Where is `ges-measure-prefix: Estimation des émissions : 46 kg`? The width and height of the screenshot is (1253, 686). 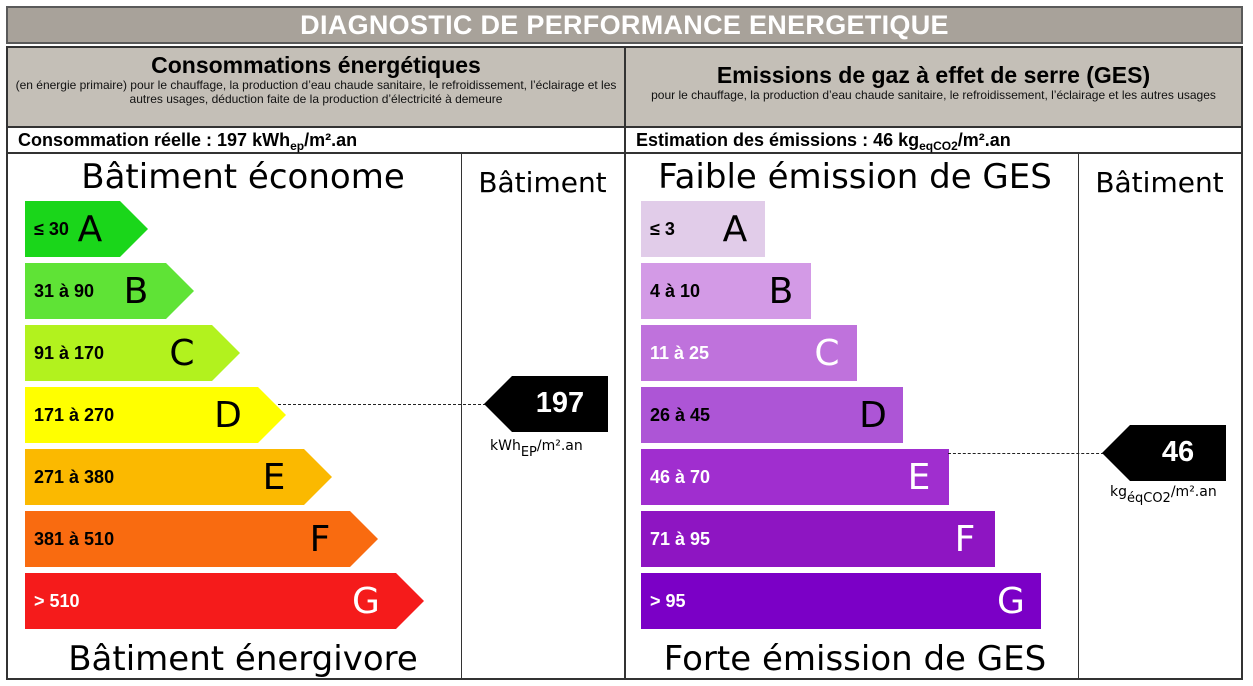
ges-measure-prefix: Estimation des émissions : 46 kg is located at coordinates (778, 140).